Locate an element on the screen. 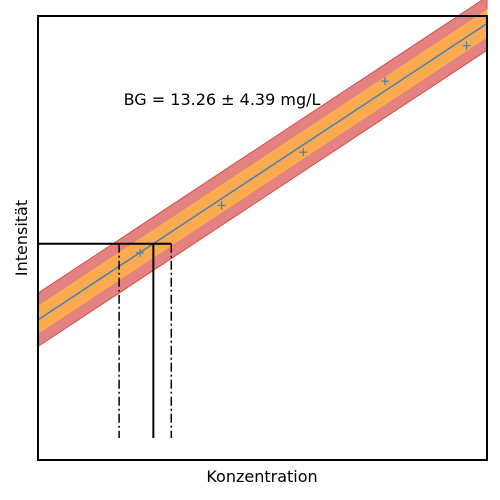  x-axis-label: Konzentration is located at coordinates (261, 476).